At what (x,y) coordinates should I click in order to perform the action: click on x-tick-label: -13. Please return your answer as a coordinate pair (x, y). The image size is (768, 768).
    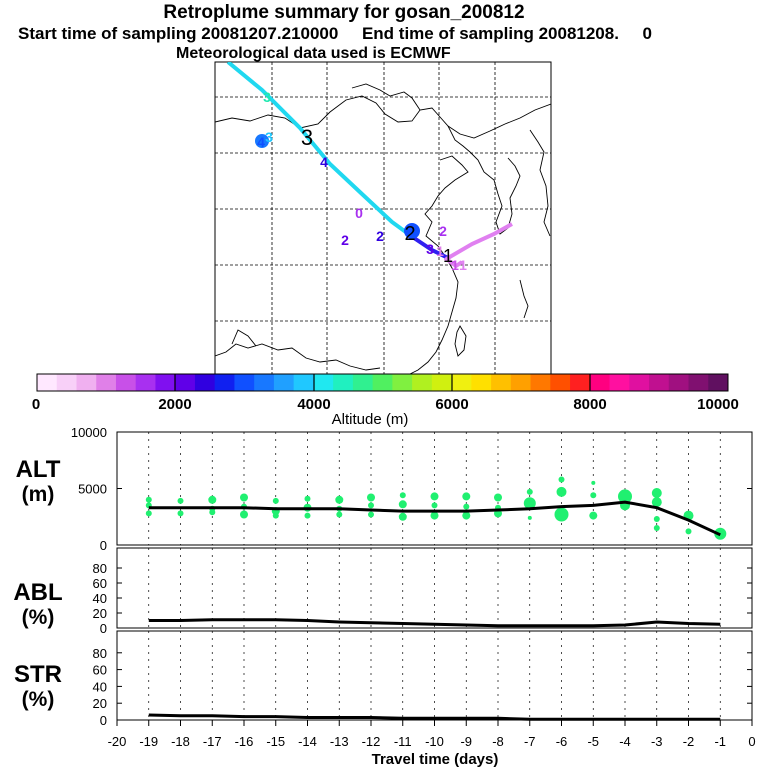
    Looking at the image, I should click on (339, 741).